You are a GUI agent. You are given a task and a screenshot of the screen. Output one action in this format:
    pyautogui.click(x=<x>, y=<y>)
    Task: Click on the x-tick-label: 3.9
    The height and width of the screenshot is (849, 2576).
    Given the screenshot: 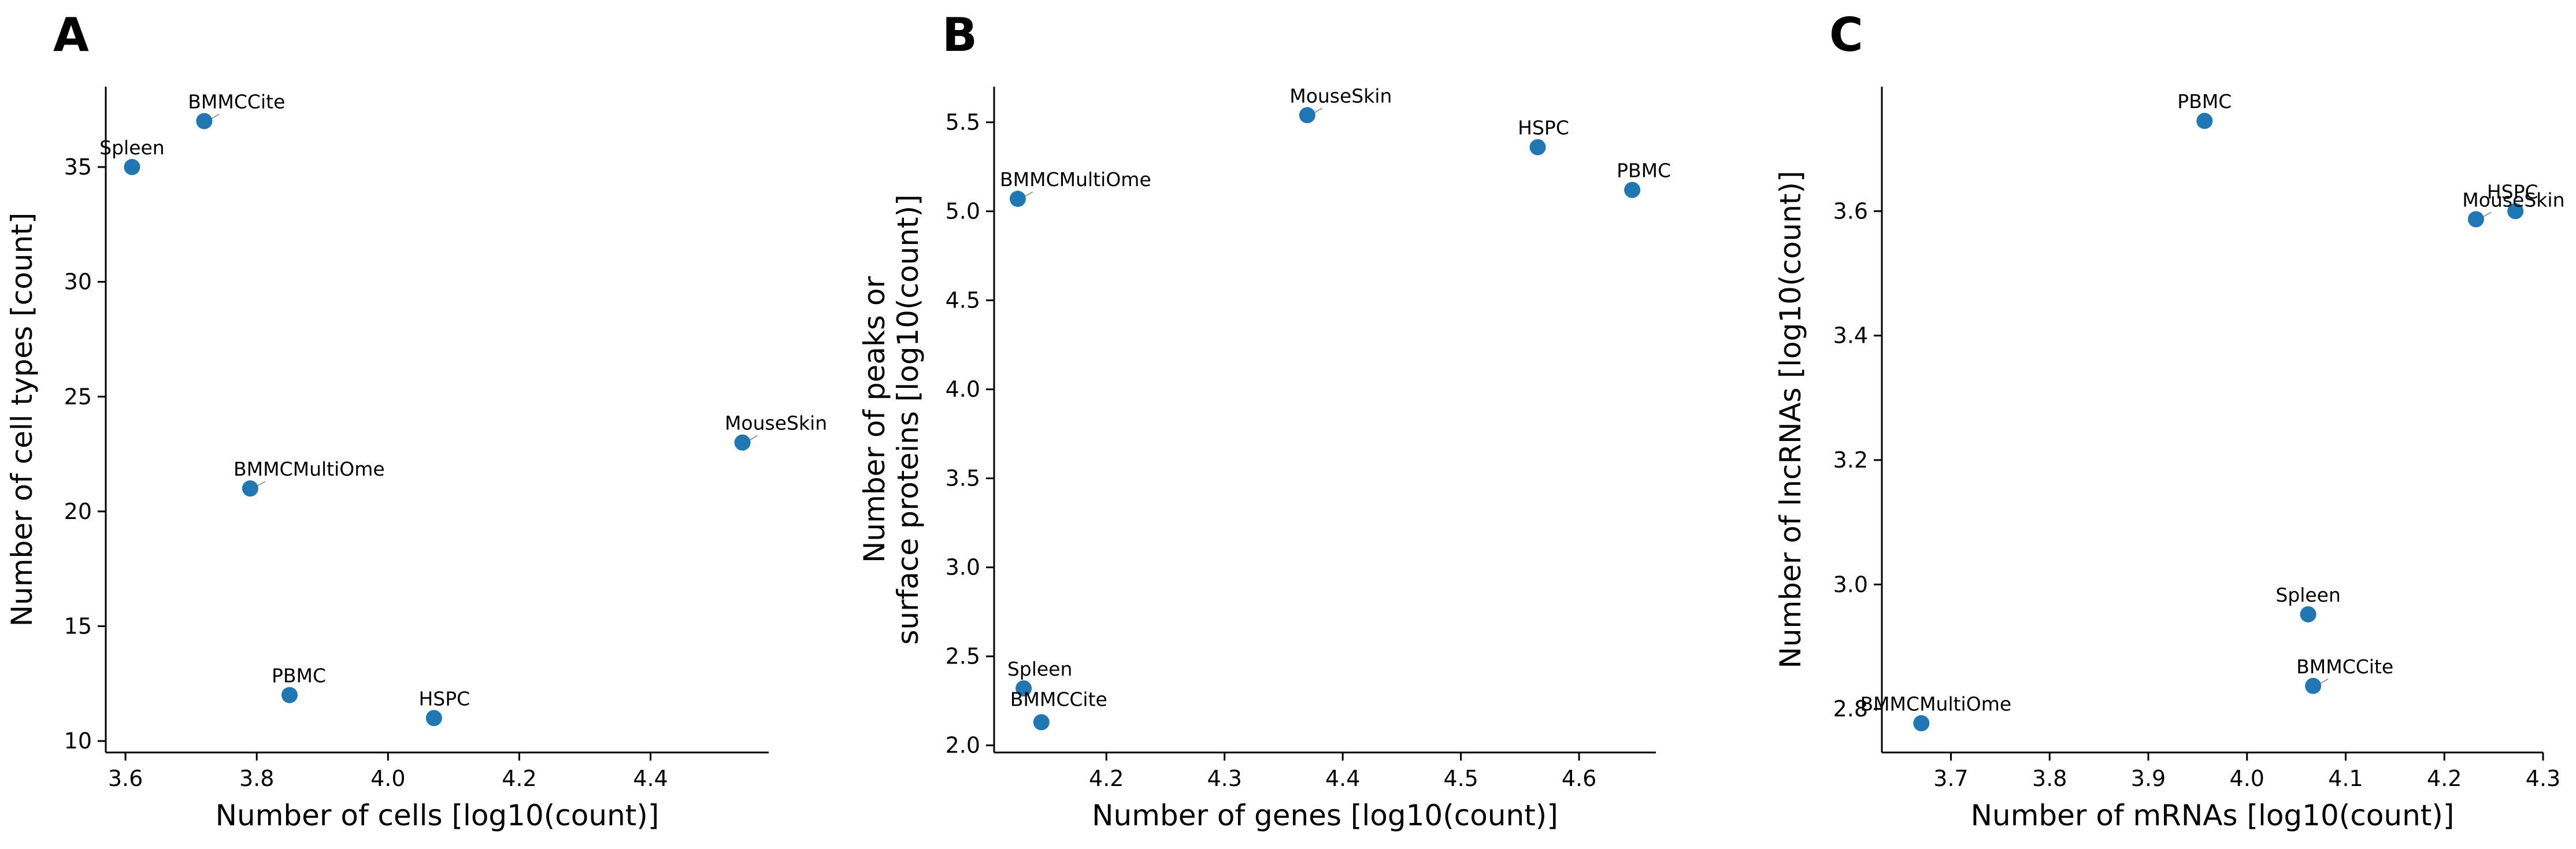 What is the action you would take?
    pyautogui.click(x=2148, y=778)
    